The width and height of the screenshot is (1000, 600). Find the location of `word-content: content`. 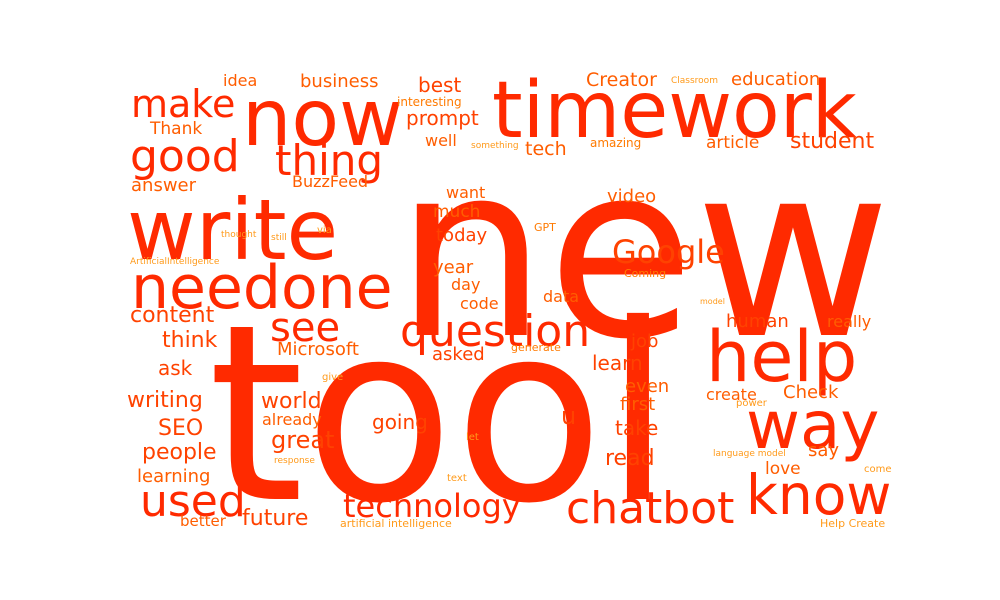

word-content: content is located at coordinates (172, 315).